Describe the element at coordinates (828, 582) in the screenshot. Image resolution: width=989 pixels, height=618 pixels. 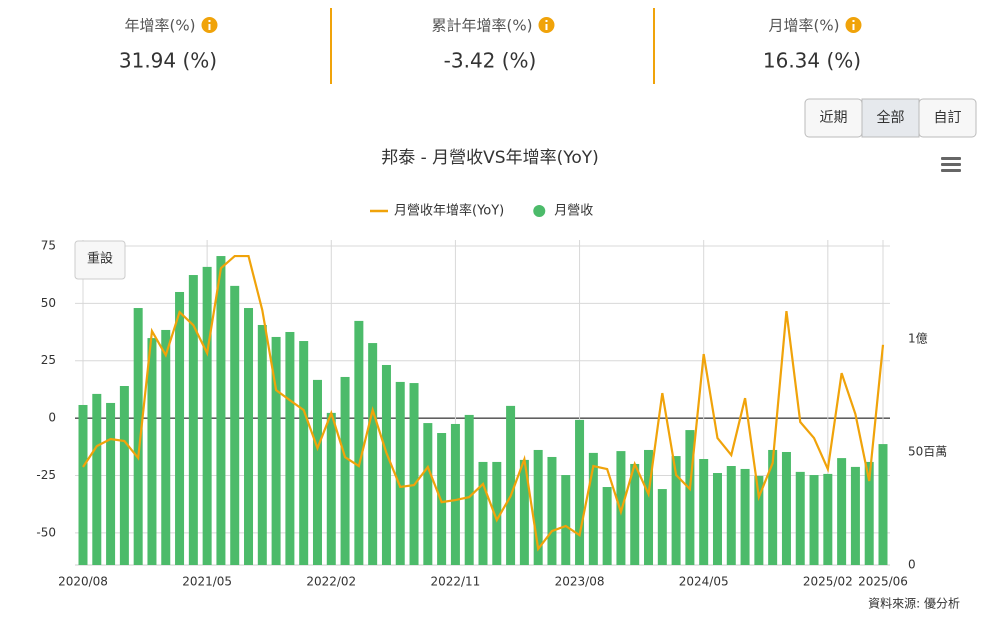
I see `x-tick-label: 2025/02` at that location.